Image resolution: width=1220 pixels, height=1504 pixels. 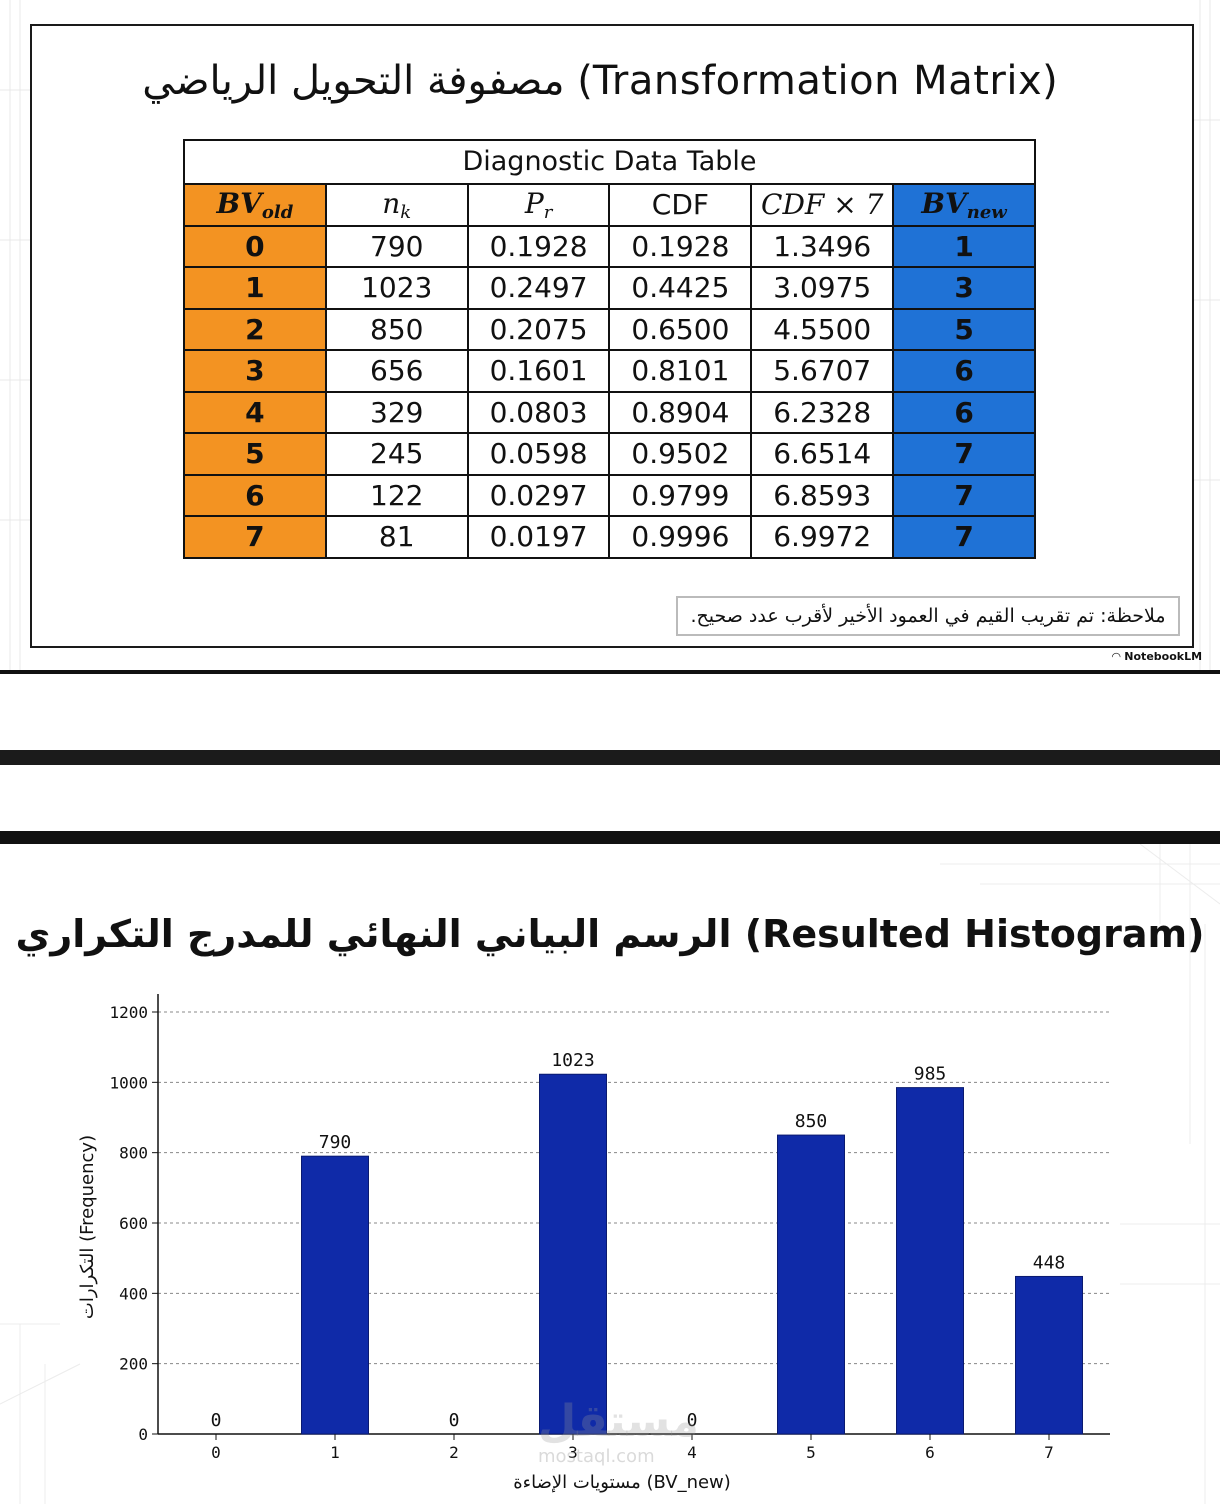 I want to click on table-row: 0 790 0.1928 0.1928 1.3496 1, so click(x=609, y=246).